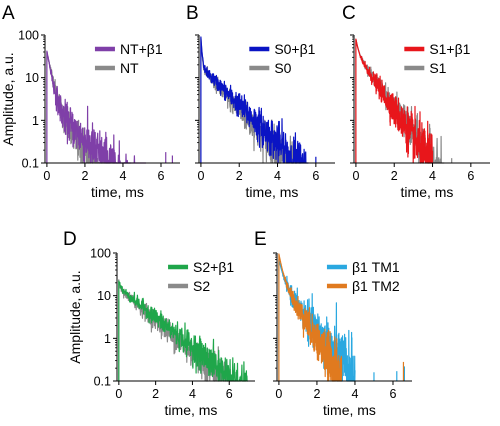  I want to click on panel-a-ytick-label: 1, so click(35, 121).